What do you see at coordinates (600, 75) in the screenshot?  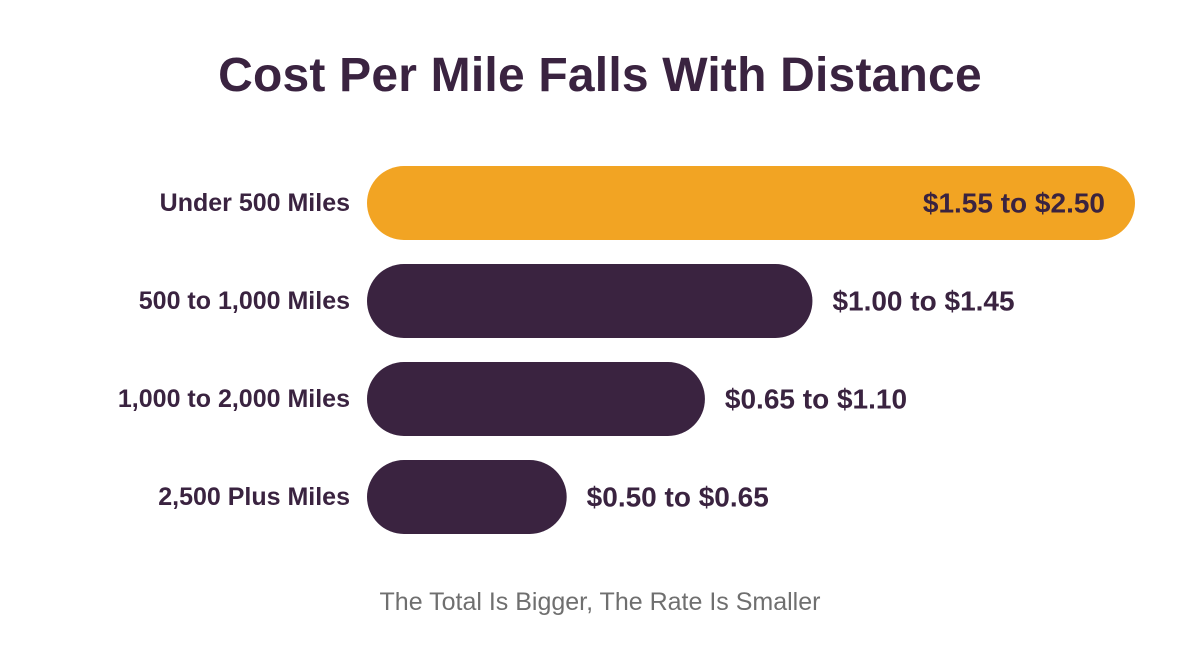 I see `chart-title: Cost Per Mile Falls With Distance` at bounding box center [600, 75].